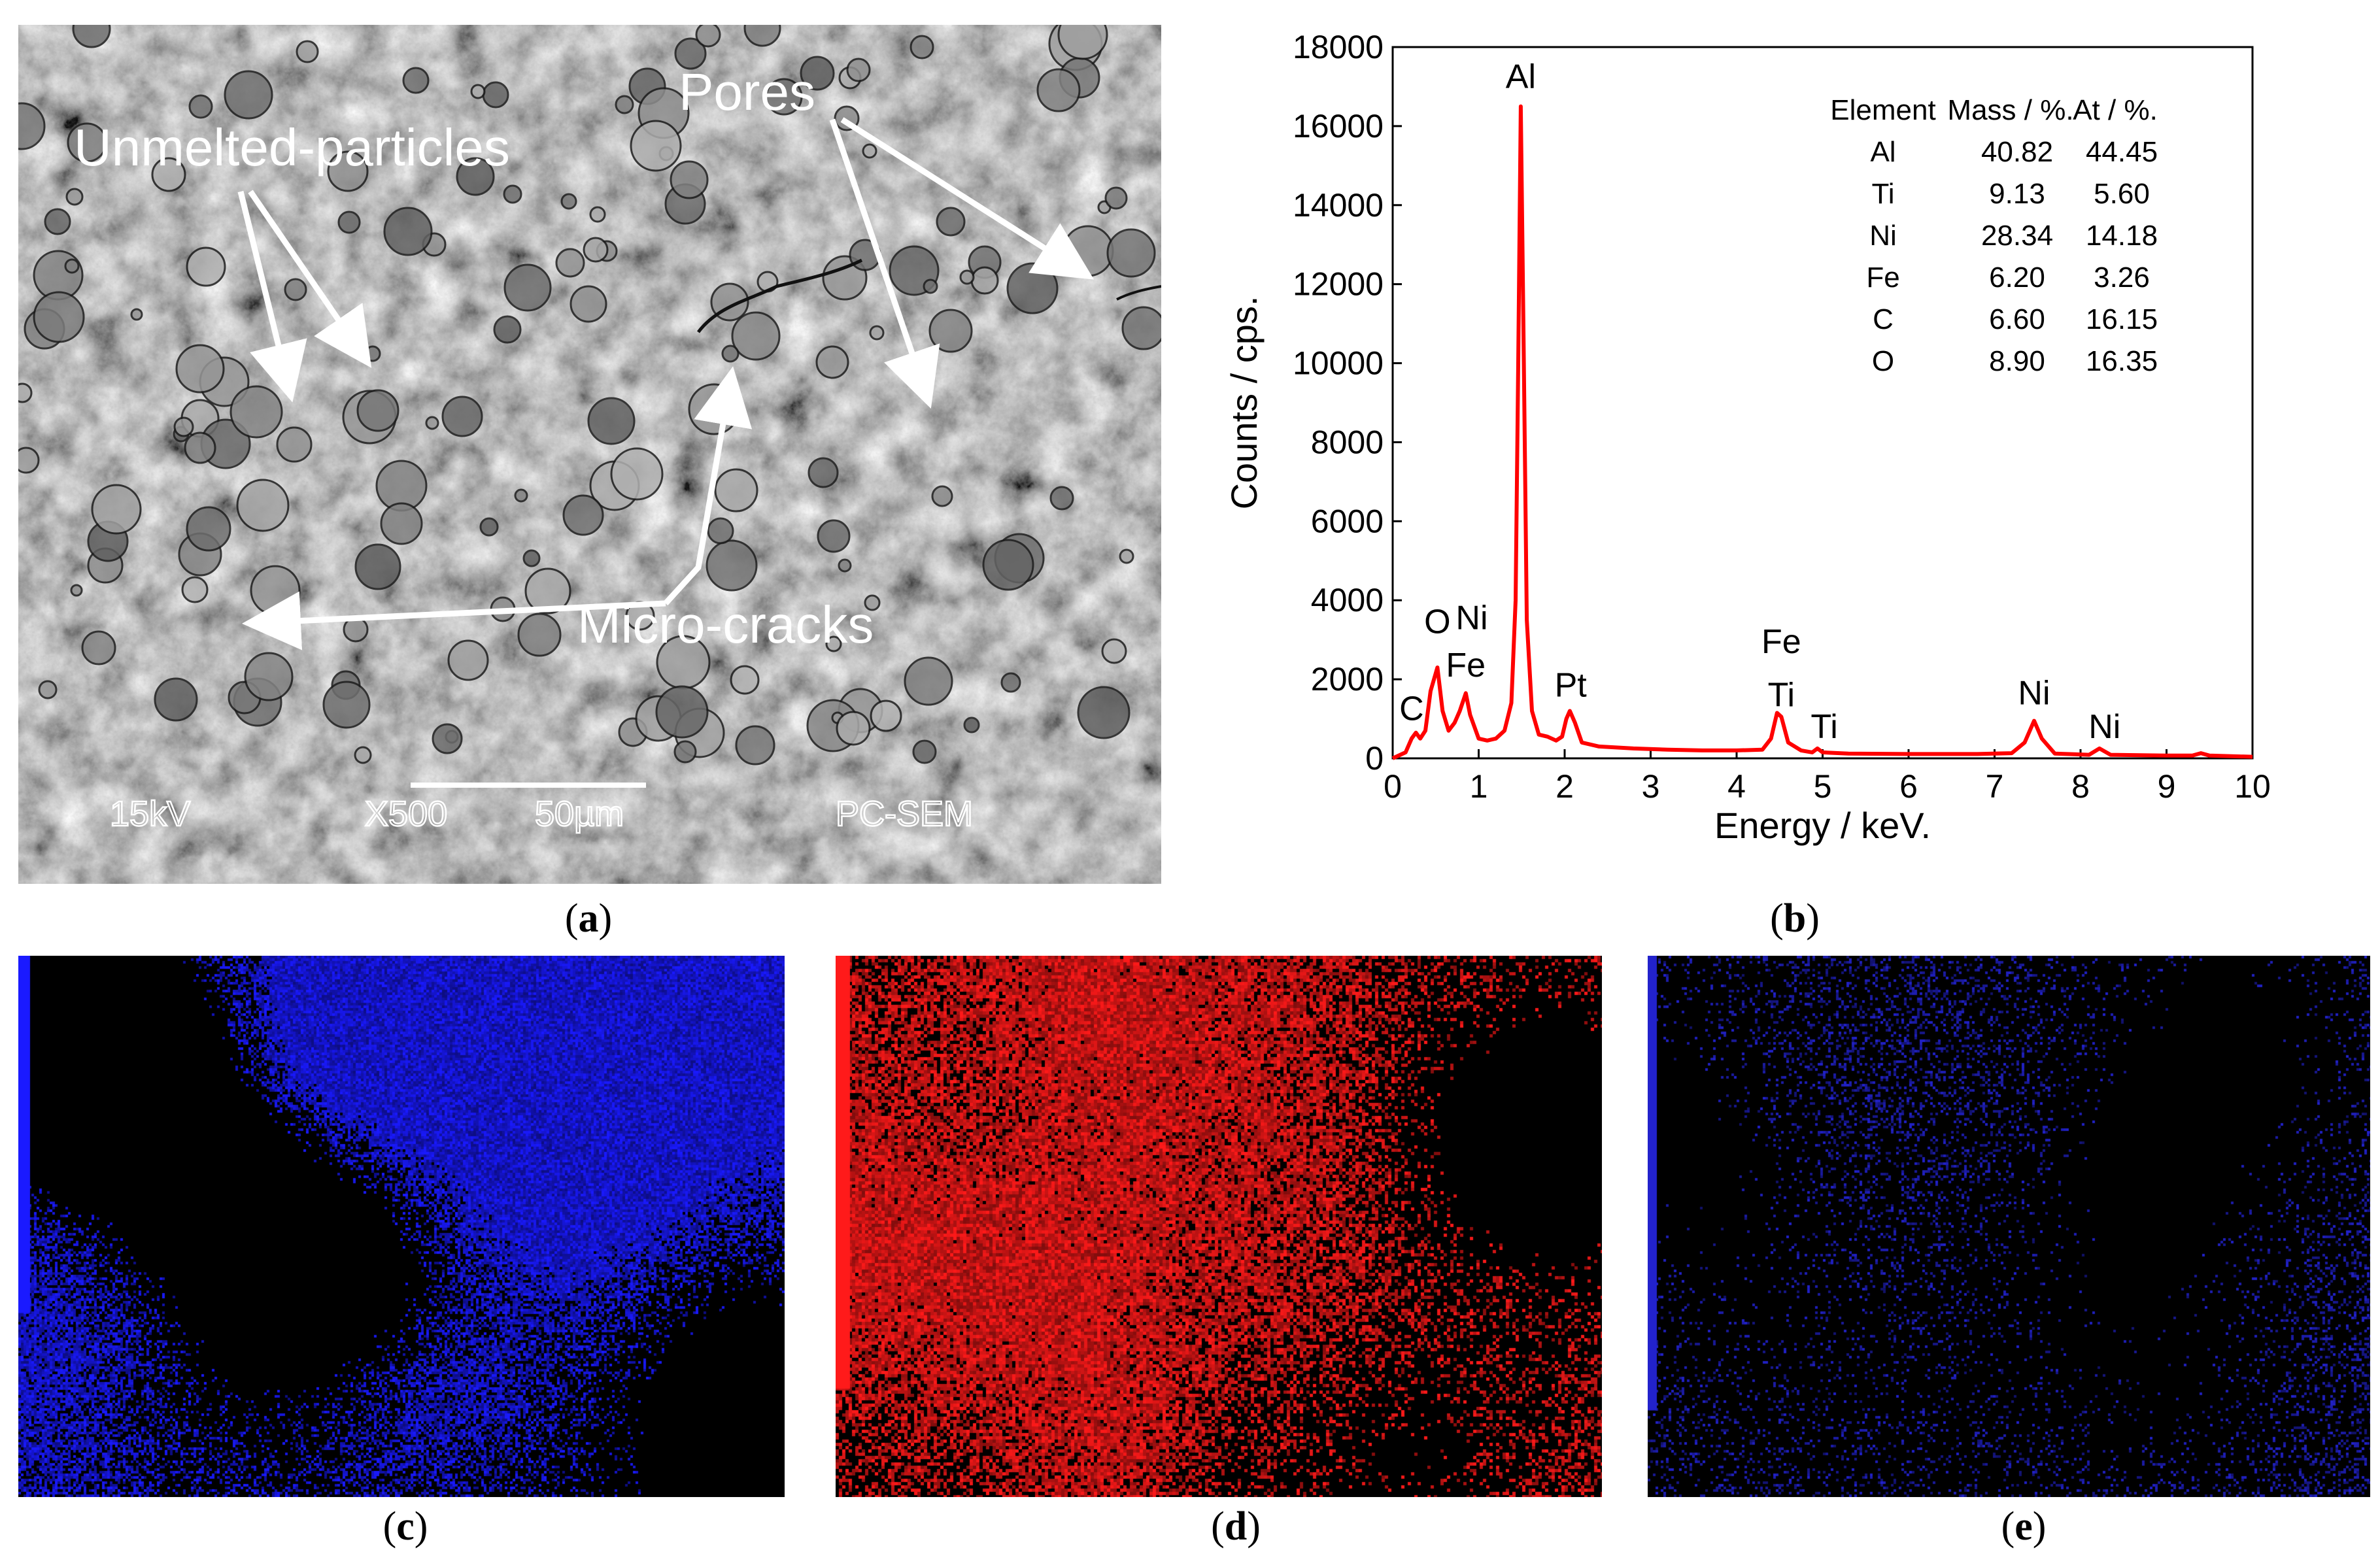 This screenshot has width=2380, height=1567. What do you see at coordinates (1795, 918) in the screenshot?
I see `panel-label-b: (b)` at bounding box center [1795, 918].